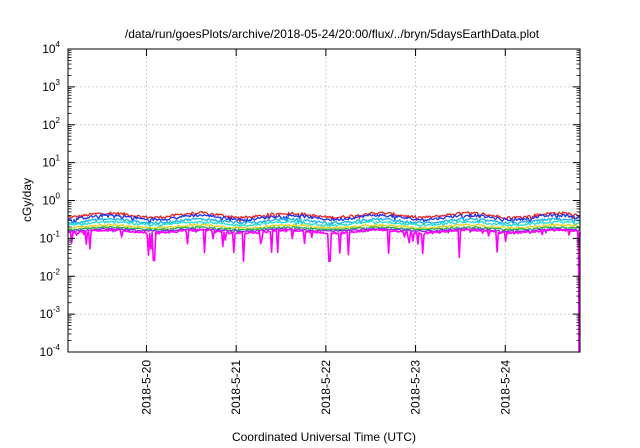  Describe the element at coordinates (146, 387) in the screenshot. I see `x-tick-label: 2018-5-20` at that location.